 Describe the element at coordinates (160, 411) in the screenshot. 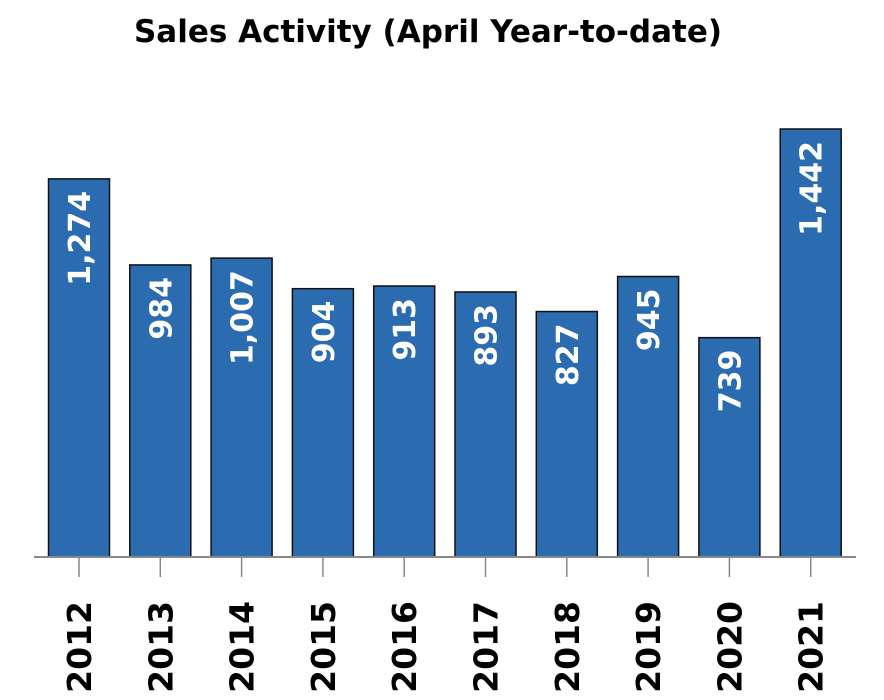

I see `bar-2013` at that location.